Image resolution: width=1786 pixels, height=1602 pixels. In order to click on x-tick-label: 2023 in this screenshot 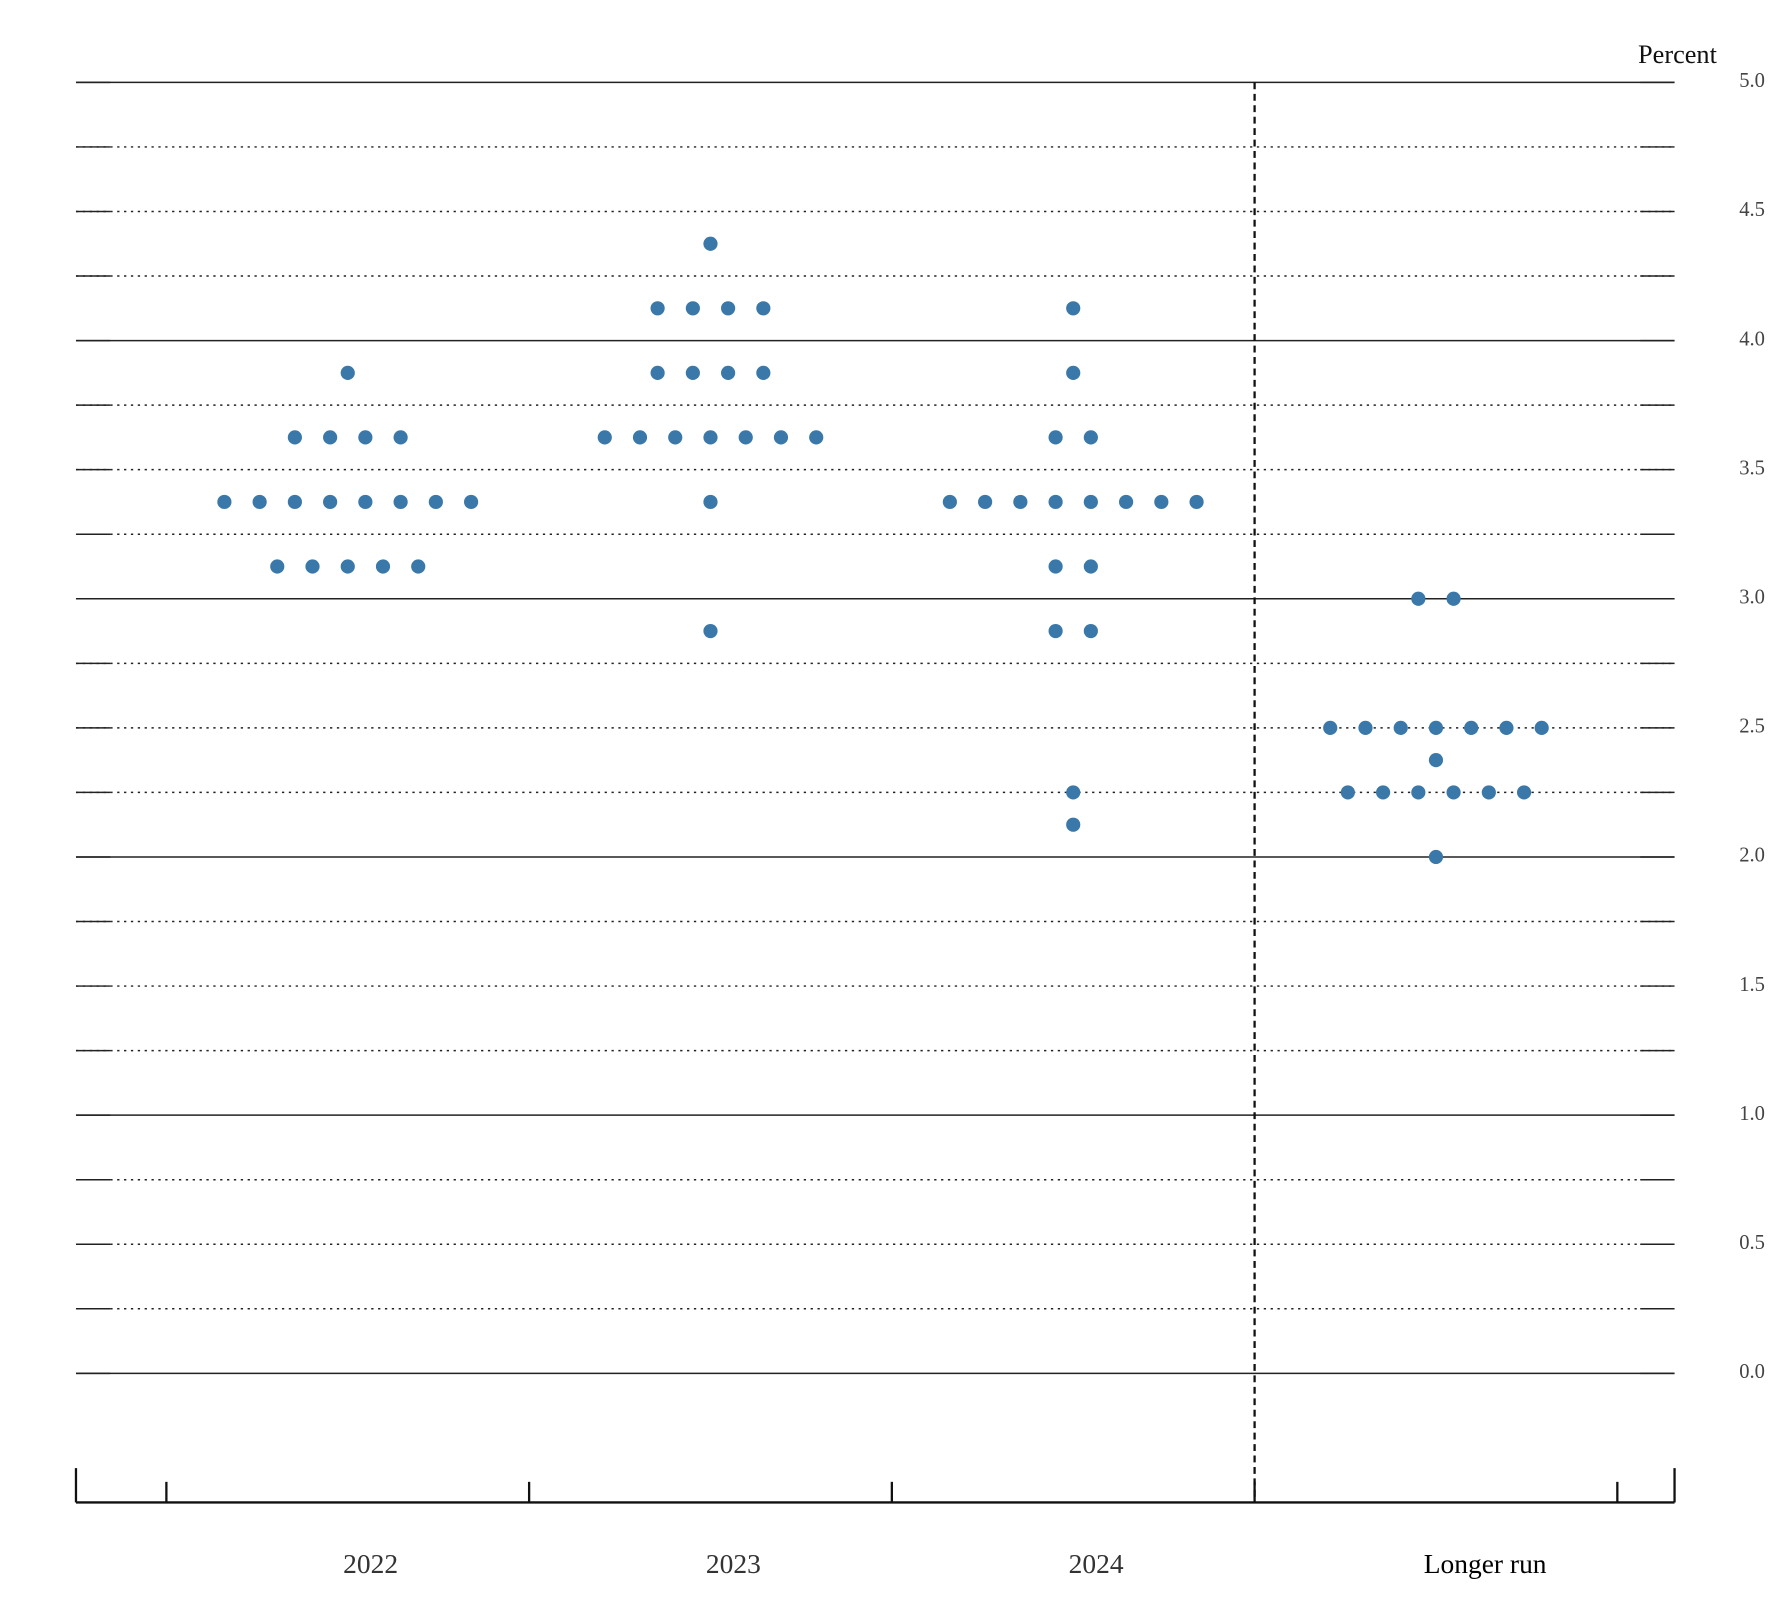, I will do `click(733, 1564)`.